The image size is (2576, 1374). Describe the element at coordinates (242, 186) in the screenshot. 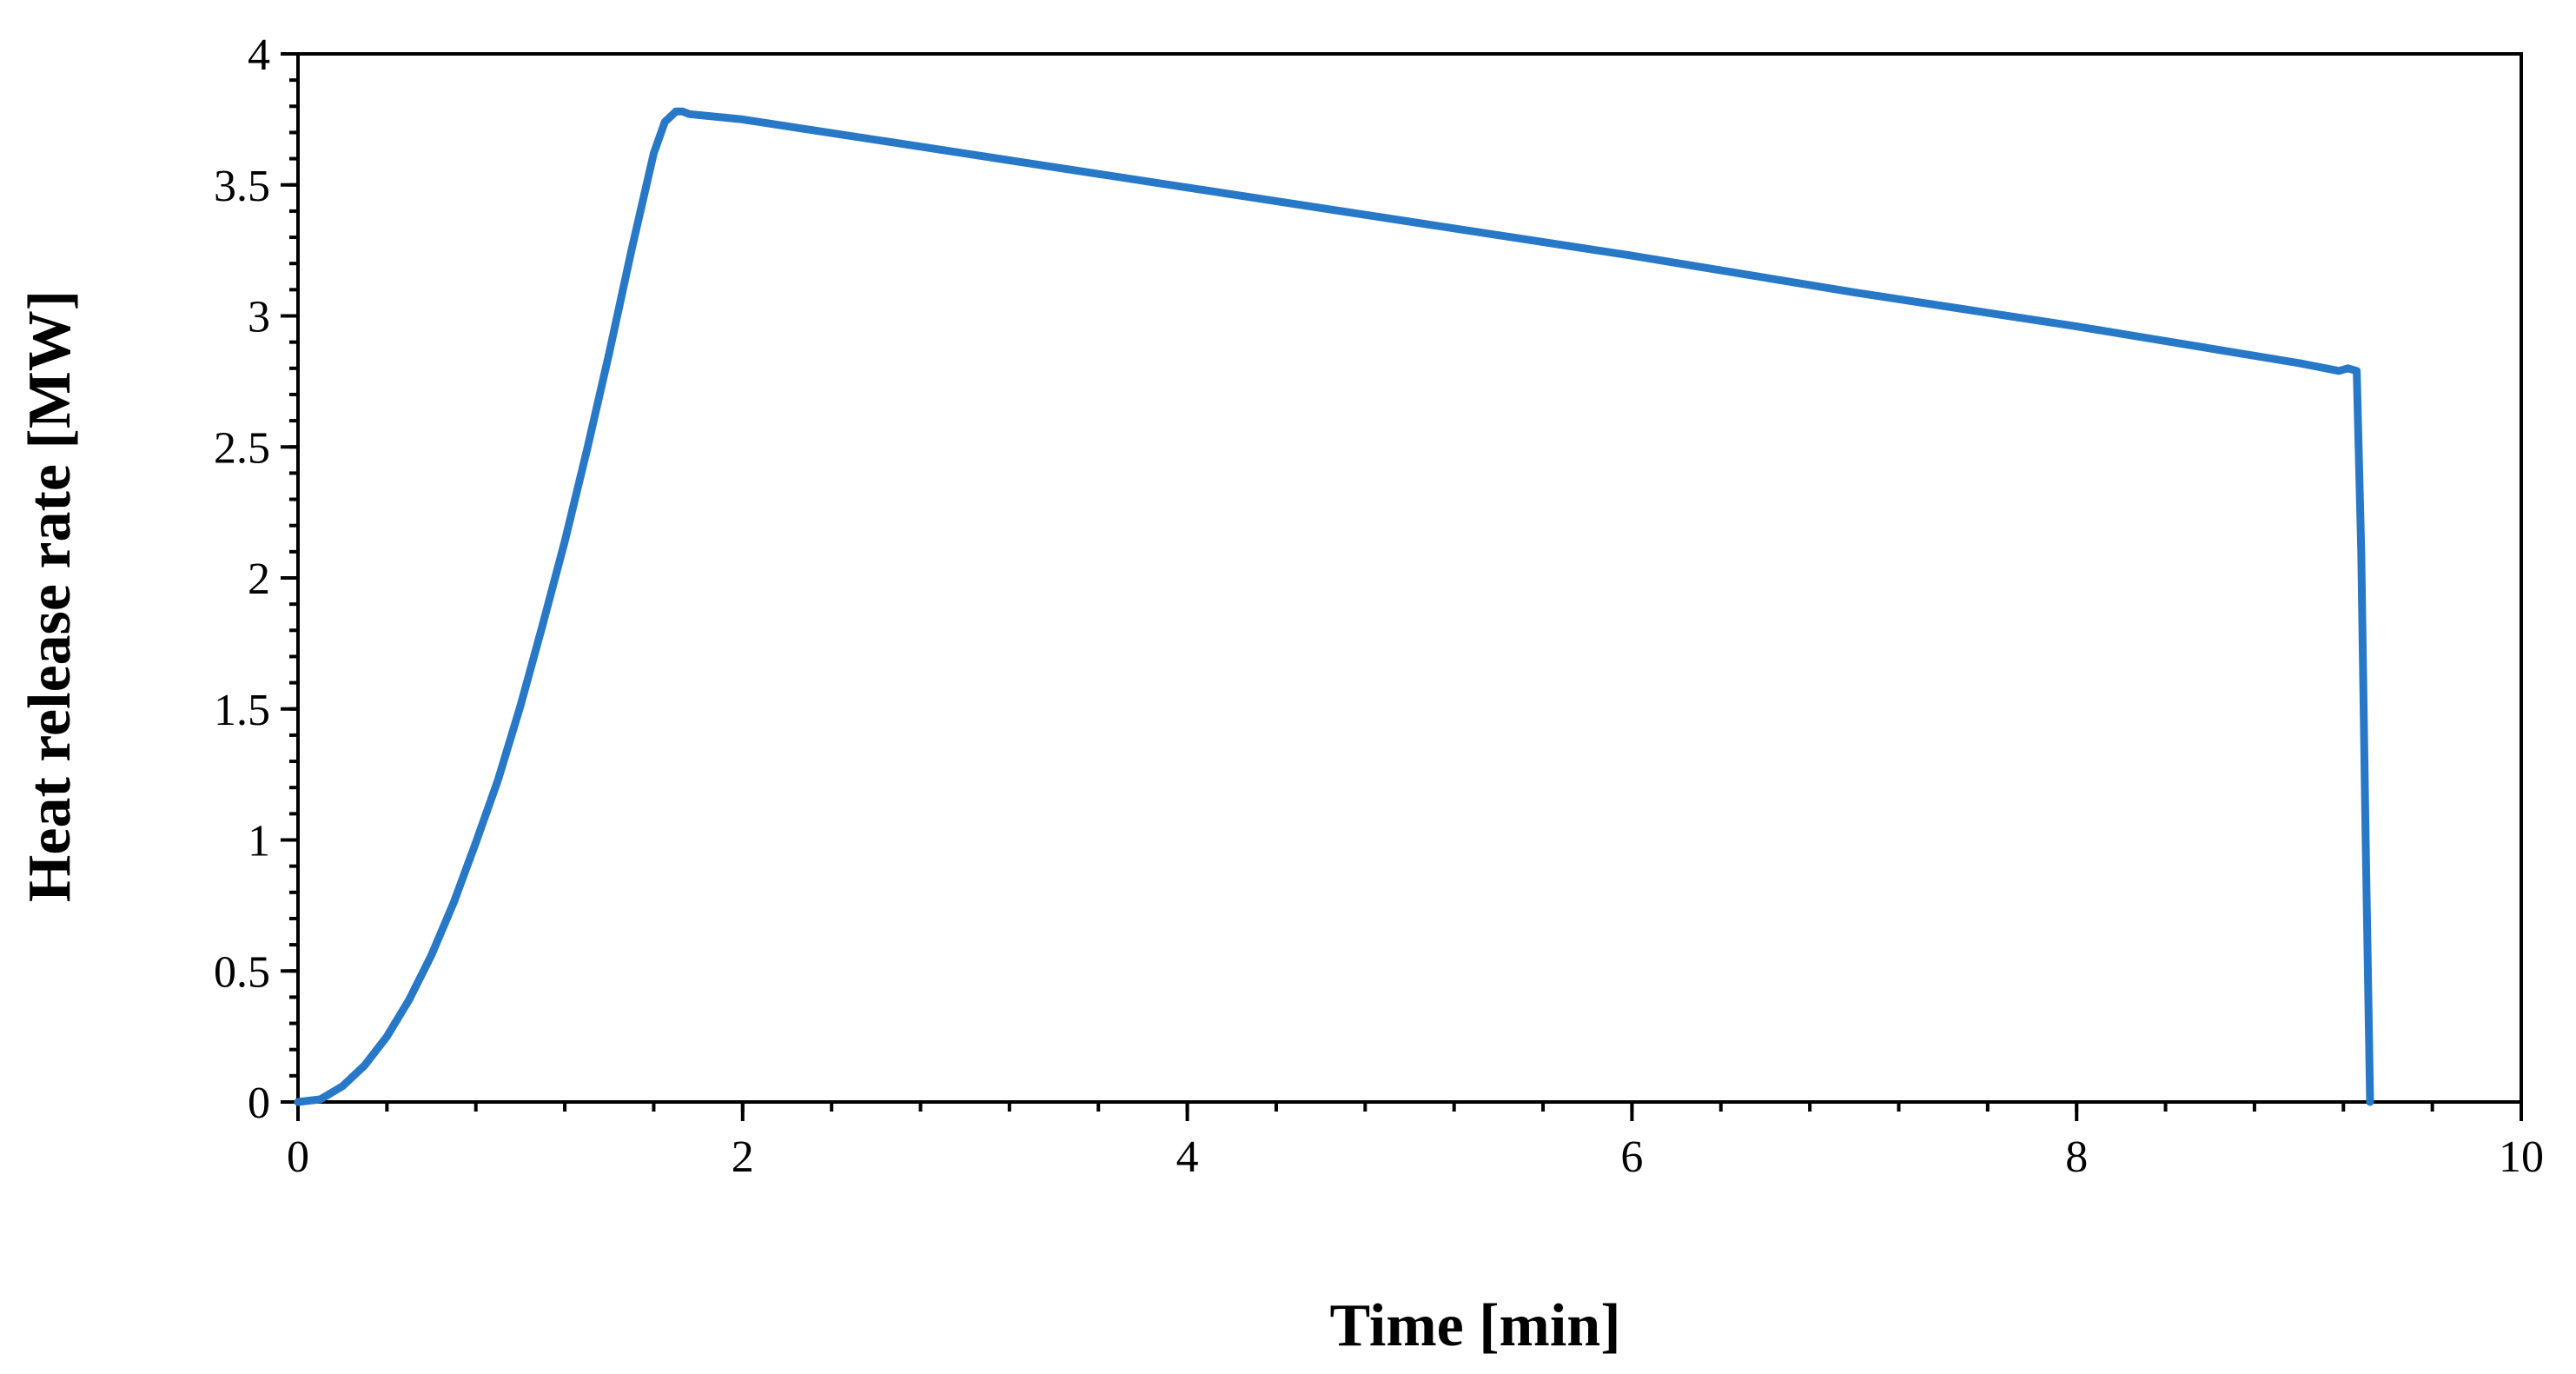

I see `y-tick-label: 3.5` at that location.